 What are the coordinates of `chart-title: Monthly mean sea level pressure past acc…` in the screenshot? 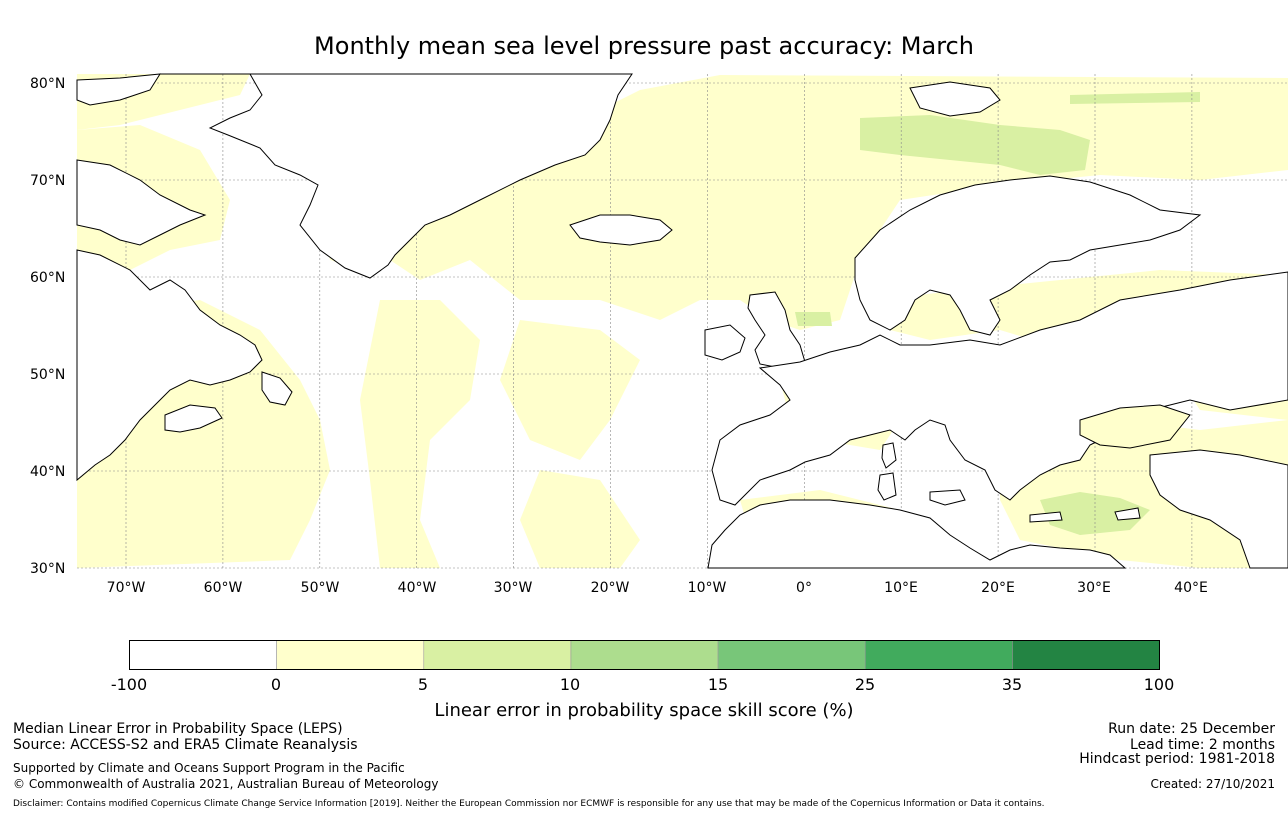 It's located at (644, 46).